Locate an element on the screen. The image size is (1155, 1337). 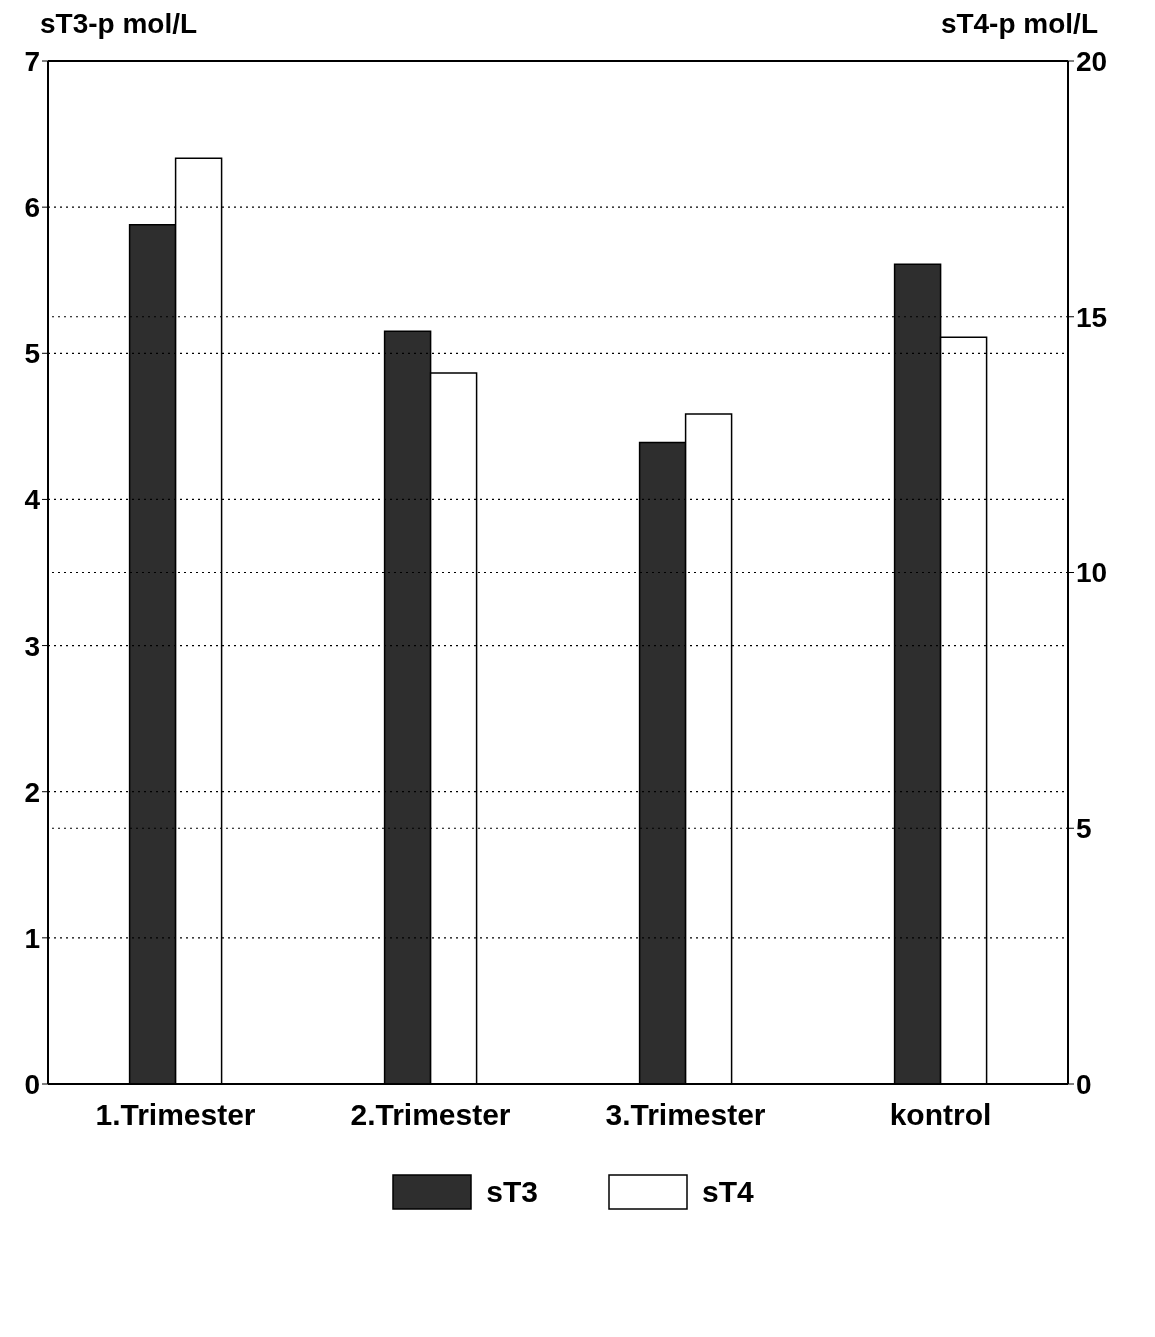
y-tick-label: 2 is located at coordinates (32, 792).